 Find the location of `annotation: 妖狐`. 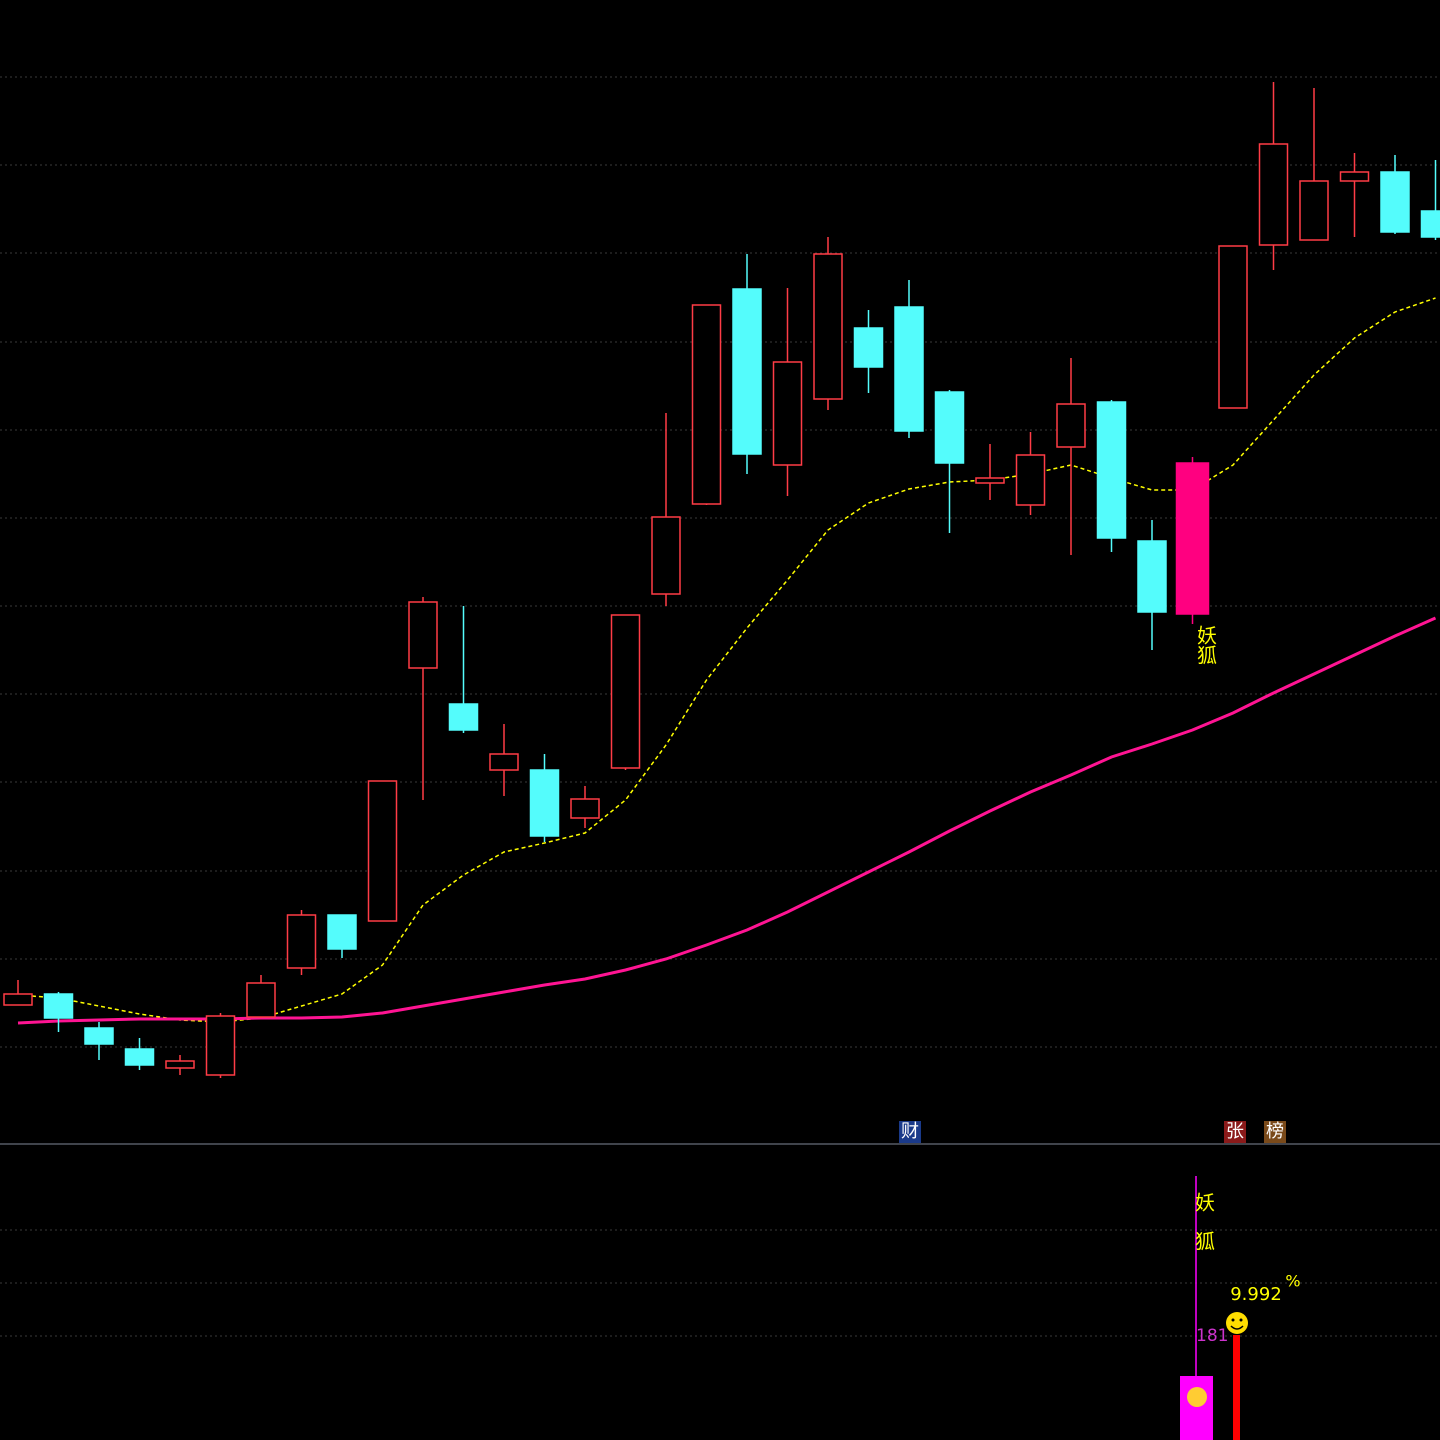

annotation: 妖狐 is located at coordinates (1206, 645).